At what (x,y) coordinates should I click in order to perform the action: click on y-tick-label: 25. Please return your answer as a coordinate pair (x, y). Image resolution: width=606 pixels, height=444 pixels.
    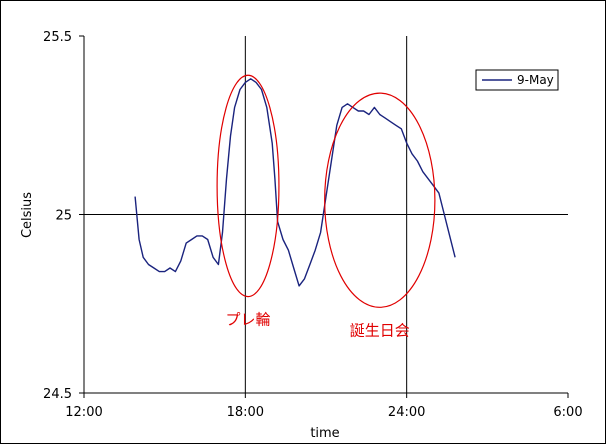
    Looking at the image, I should click on (63, 216).